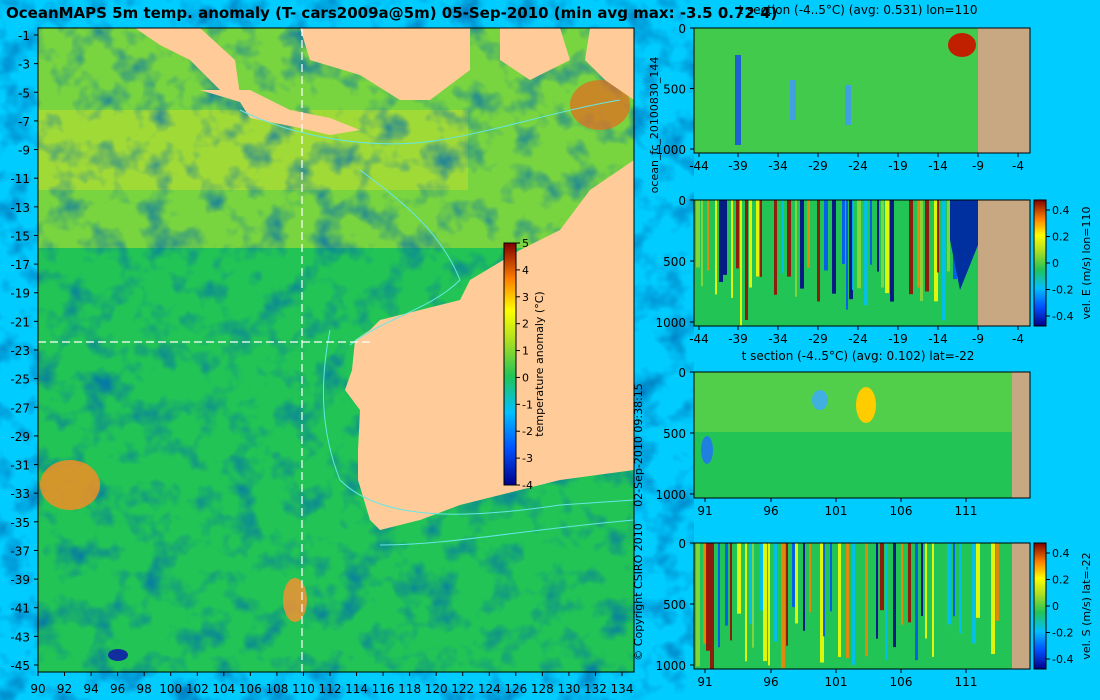 The width and height of the screenshot is (1100, 700). Describe the element at coordinates (20, 551) in the screenshot. I see `lat-tick-label: -37` at that location.